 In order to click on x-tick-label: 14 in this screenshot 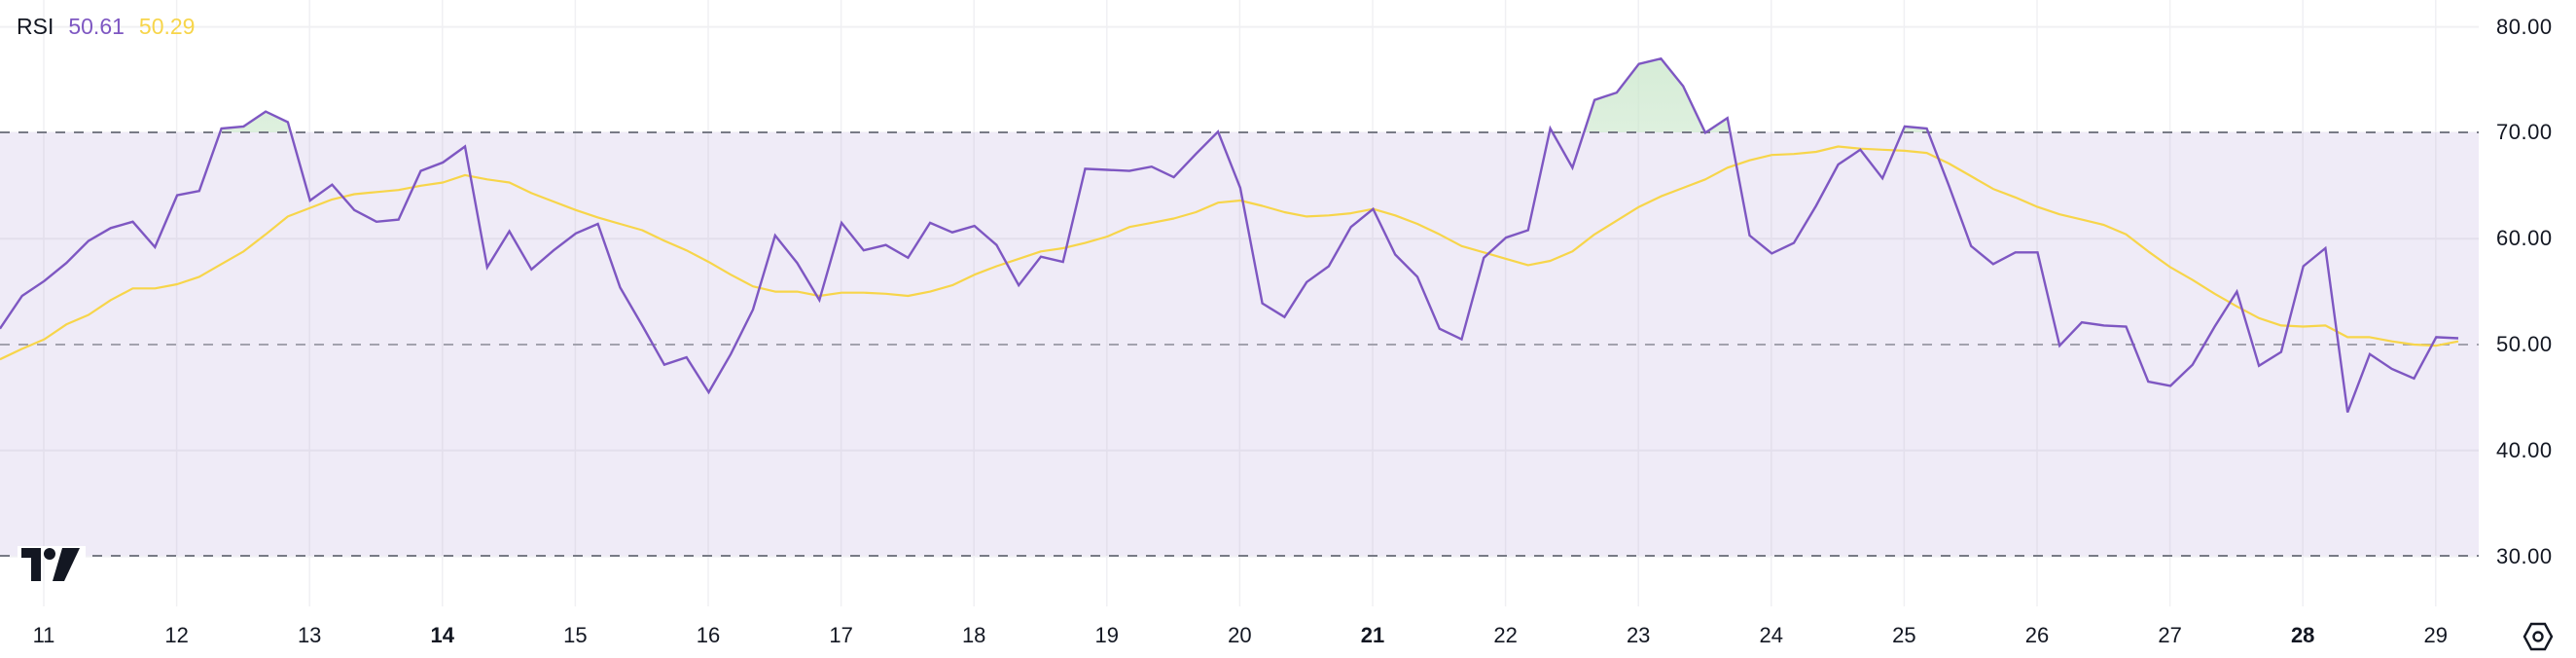, I will do `click(442, 635)`.